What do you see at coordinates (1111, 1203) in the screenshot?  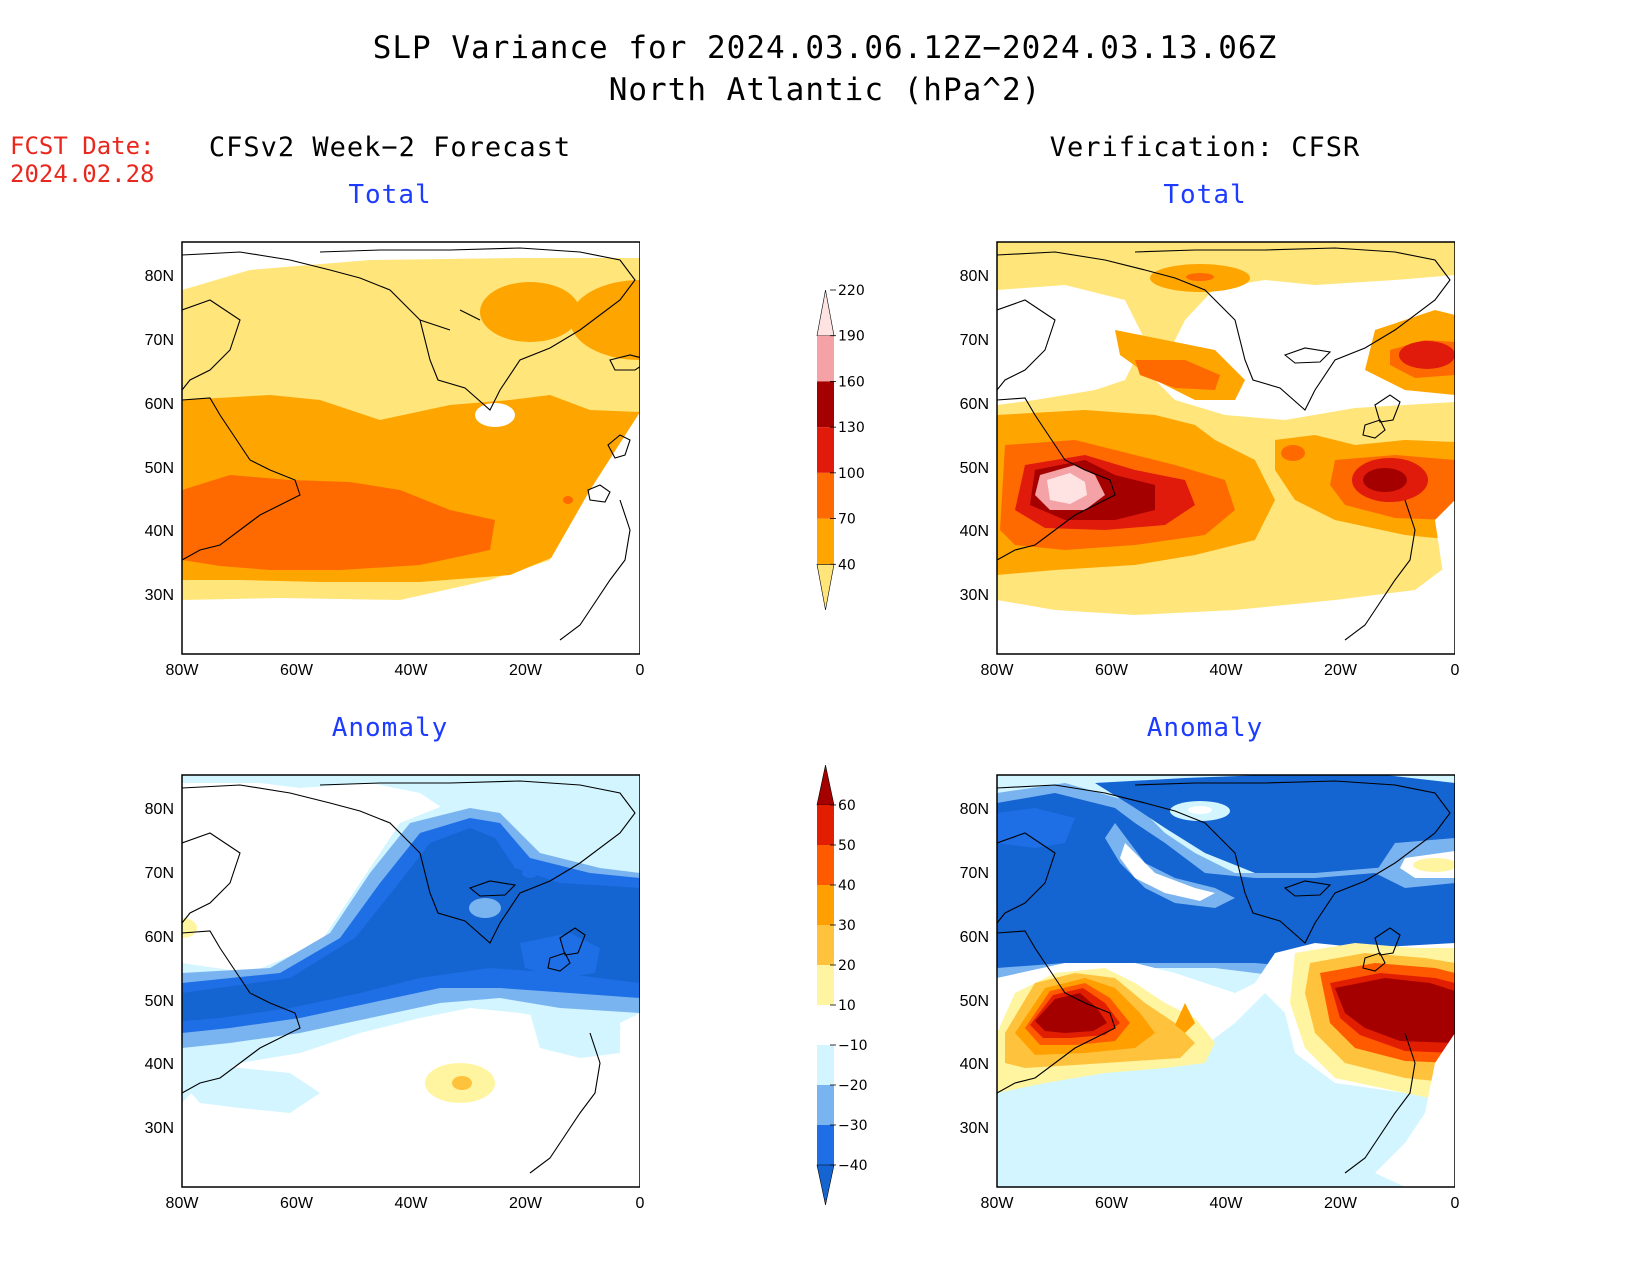 I see `verification-anomaly-lon-label: 60W` at bounding box center [1111, 1203].